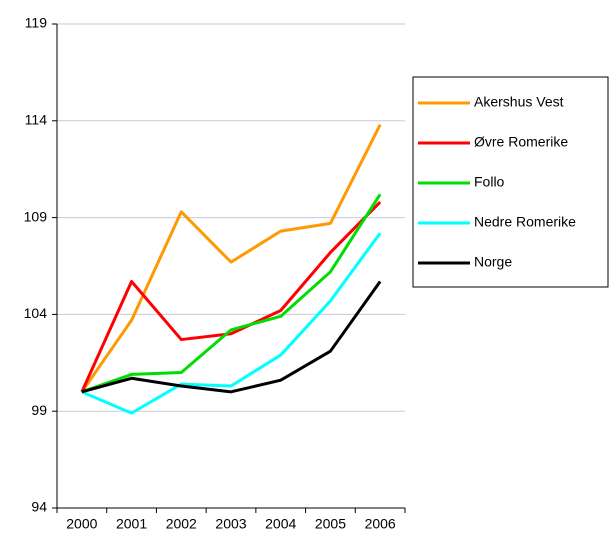  What do you see at coordinates (131, 524) in the screenshot?
I see `x-tick-label: 2001` at bounding box center [131, 524].